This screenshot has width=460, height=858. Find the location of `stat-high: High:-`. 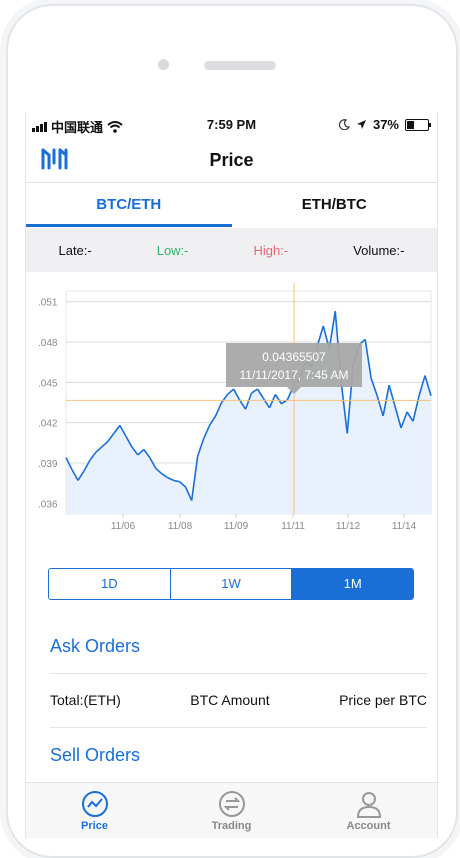

stat-high: High:- is located at coordinates (271, 250).